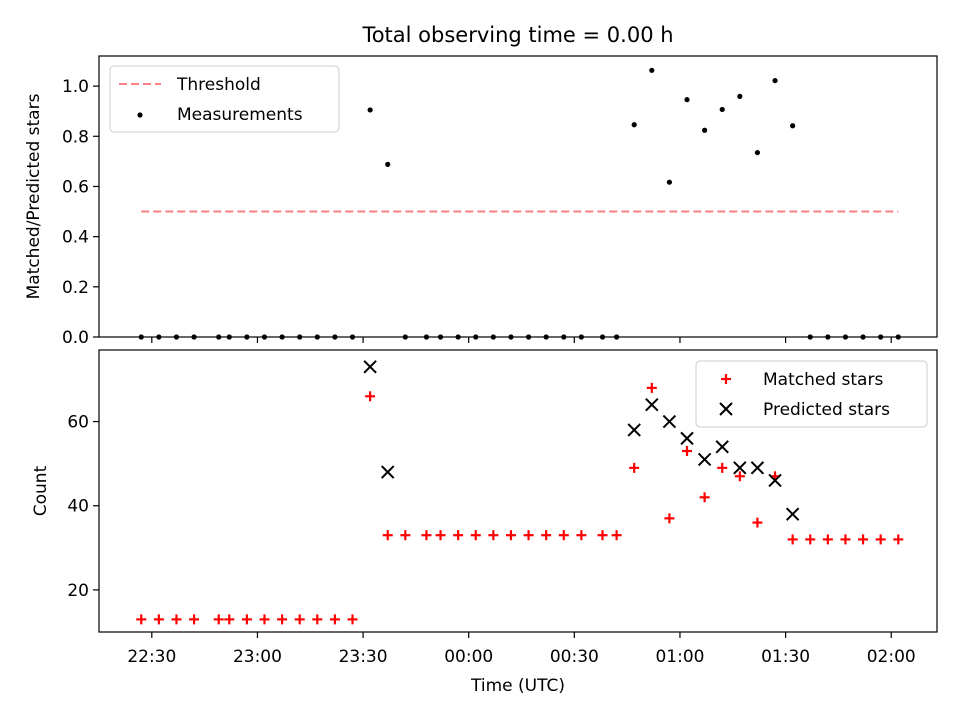  I want to click on measurements-legend-label: Measurements, so click(240, 115).